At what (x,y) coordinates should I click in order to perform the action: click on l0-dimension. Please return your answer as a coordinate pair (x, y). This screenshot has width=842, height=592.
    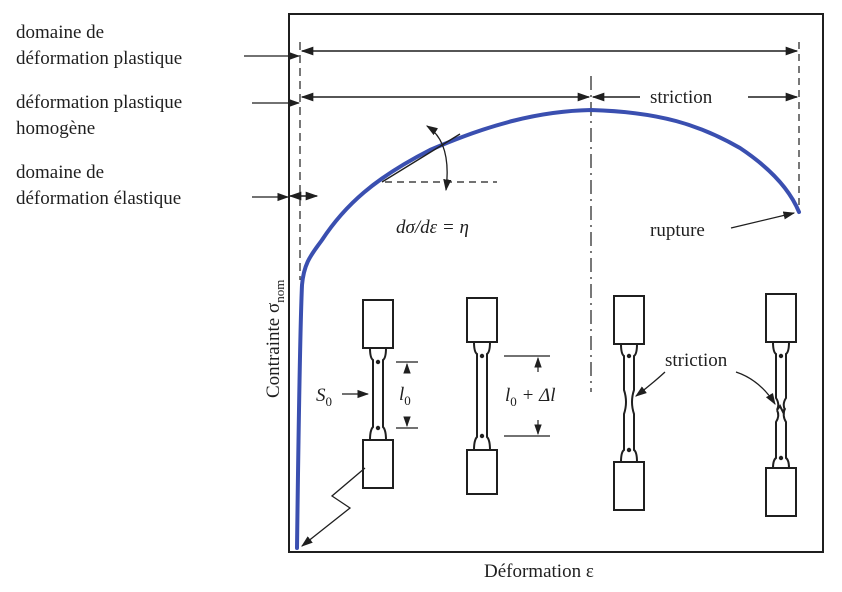
    Looking at the image, I should click on (407, 395).